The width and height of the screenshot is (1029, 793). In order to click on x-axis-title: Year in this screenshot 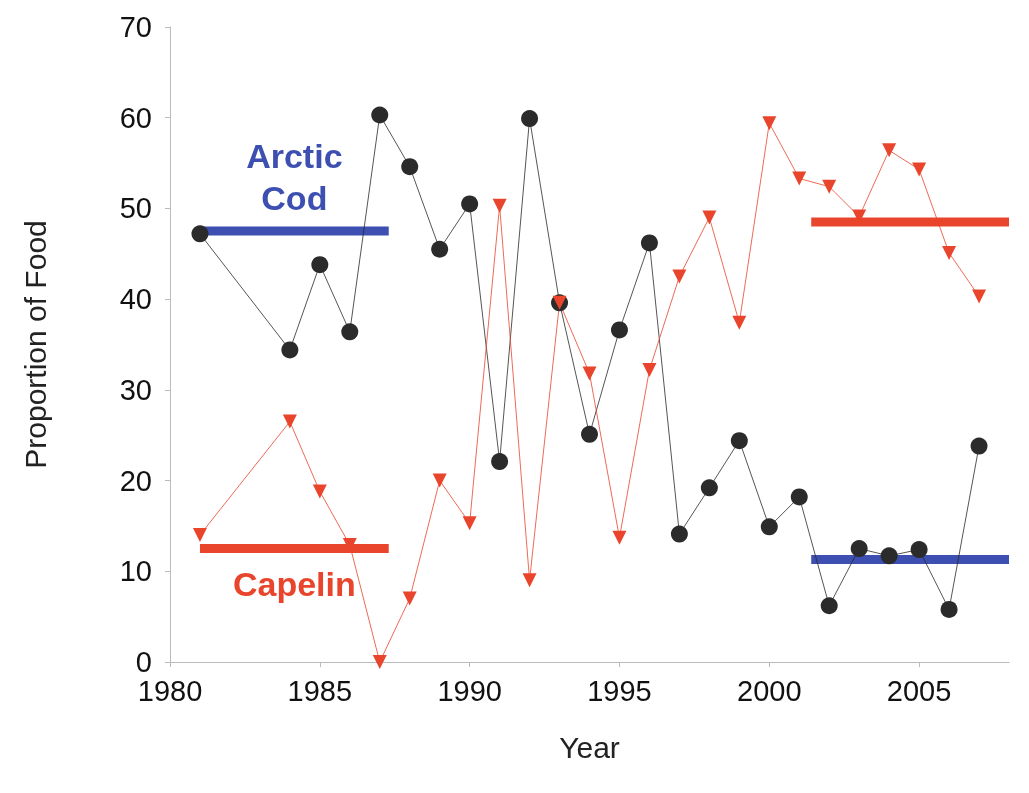, I will do `click(589, 747)`.